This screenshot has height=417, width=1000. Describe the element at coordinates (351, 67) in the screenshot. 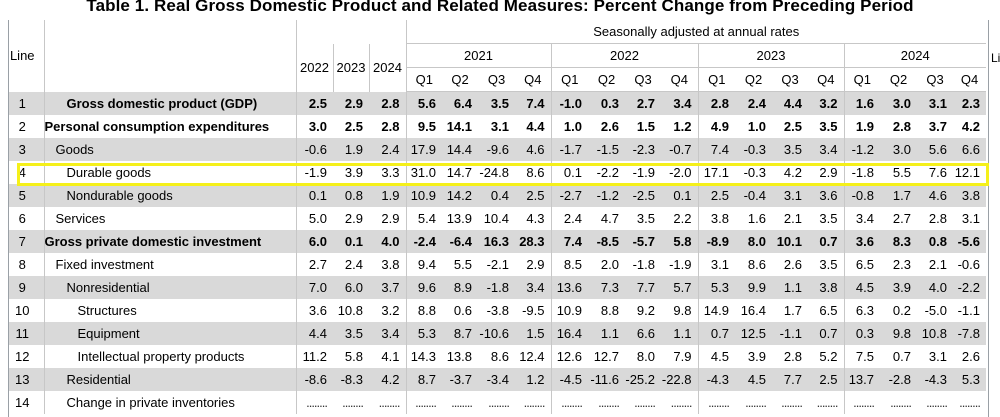

I see `annual-year-header: 2023` at that location.